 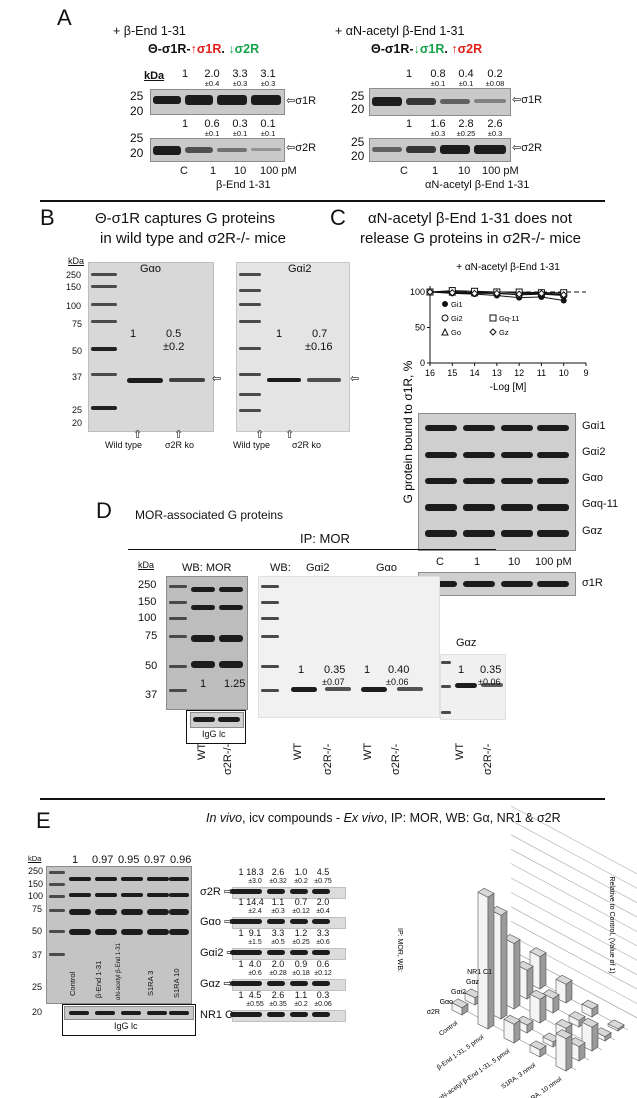 What do you see at coordinates (255, 968) in the screenshot?
I see `quant-value: 4.0 ±0.6` at bounding box center [255, 968].